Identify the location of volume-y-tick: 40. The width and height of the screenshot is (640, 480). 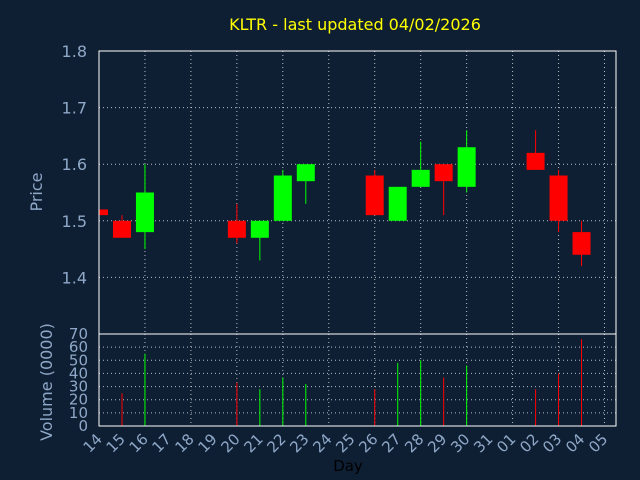
(78, 373).